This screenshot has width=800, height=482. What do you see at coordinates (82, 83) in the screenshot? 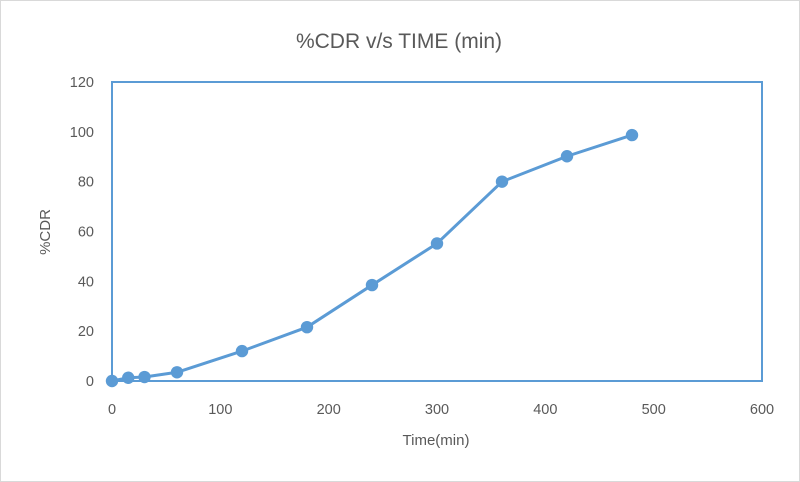
I see `y-tick-label: 120` at bounding box center [82, 83].